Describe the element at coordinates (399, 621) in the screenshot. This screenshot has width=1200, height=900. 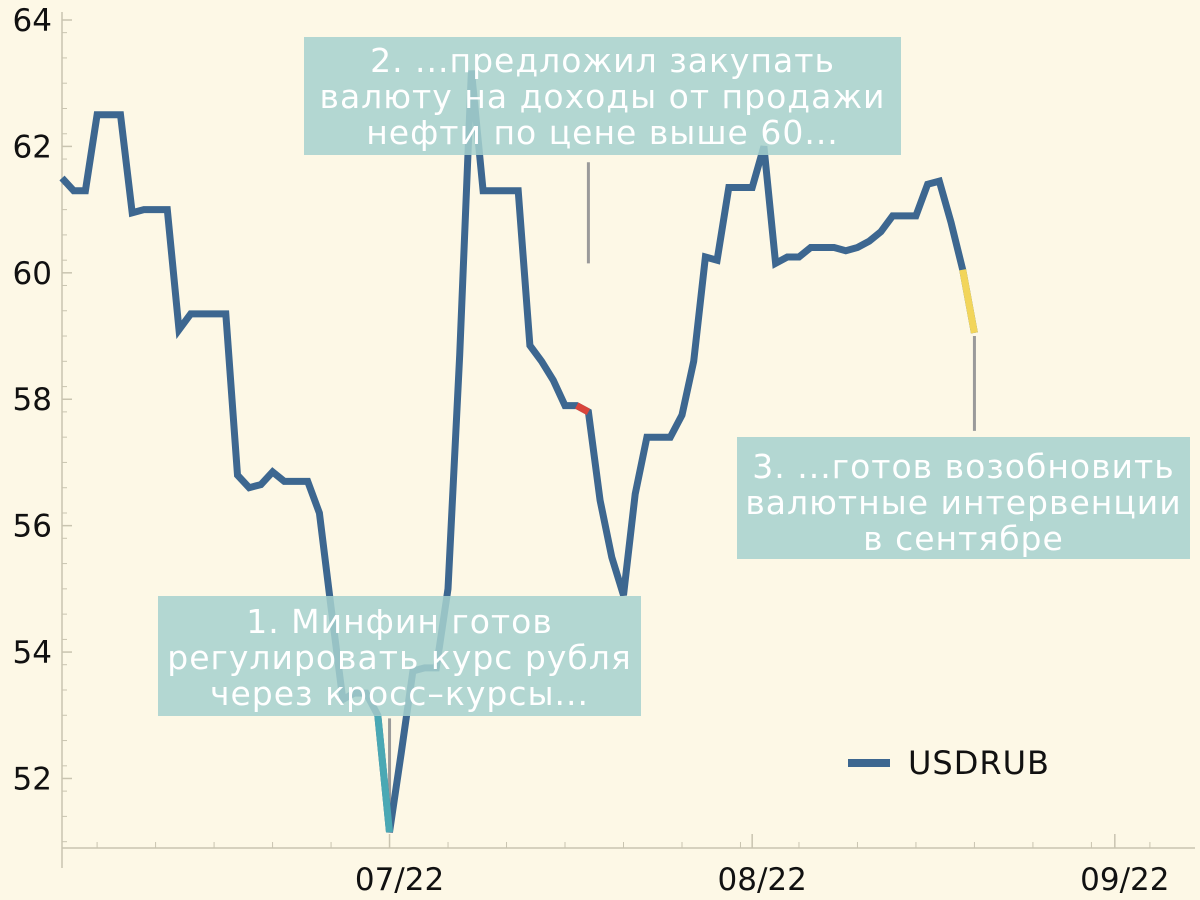
I see `annotation-1-line-1: 1. Минфин готов` at that location.